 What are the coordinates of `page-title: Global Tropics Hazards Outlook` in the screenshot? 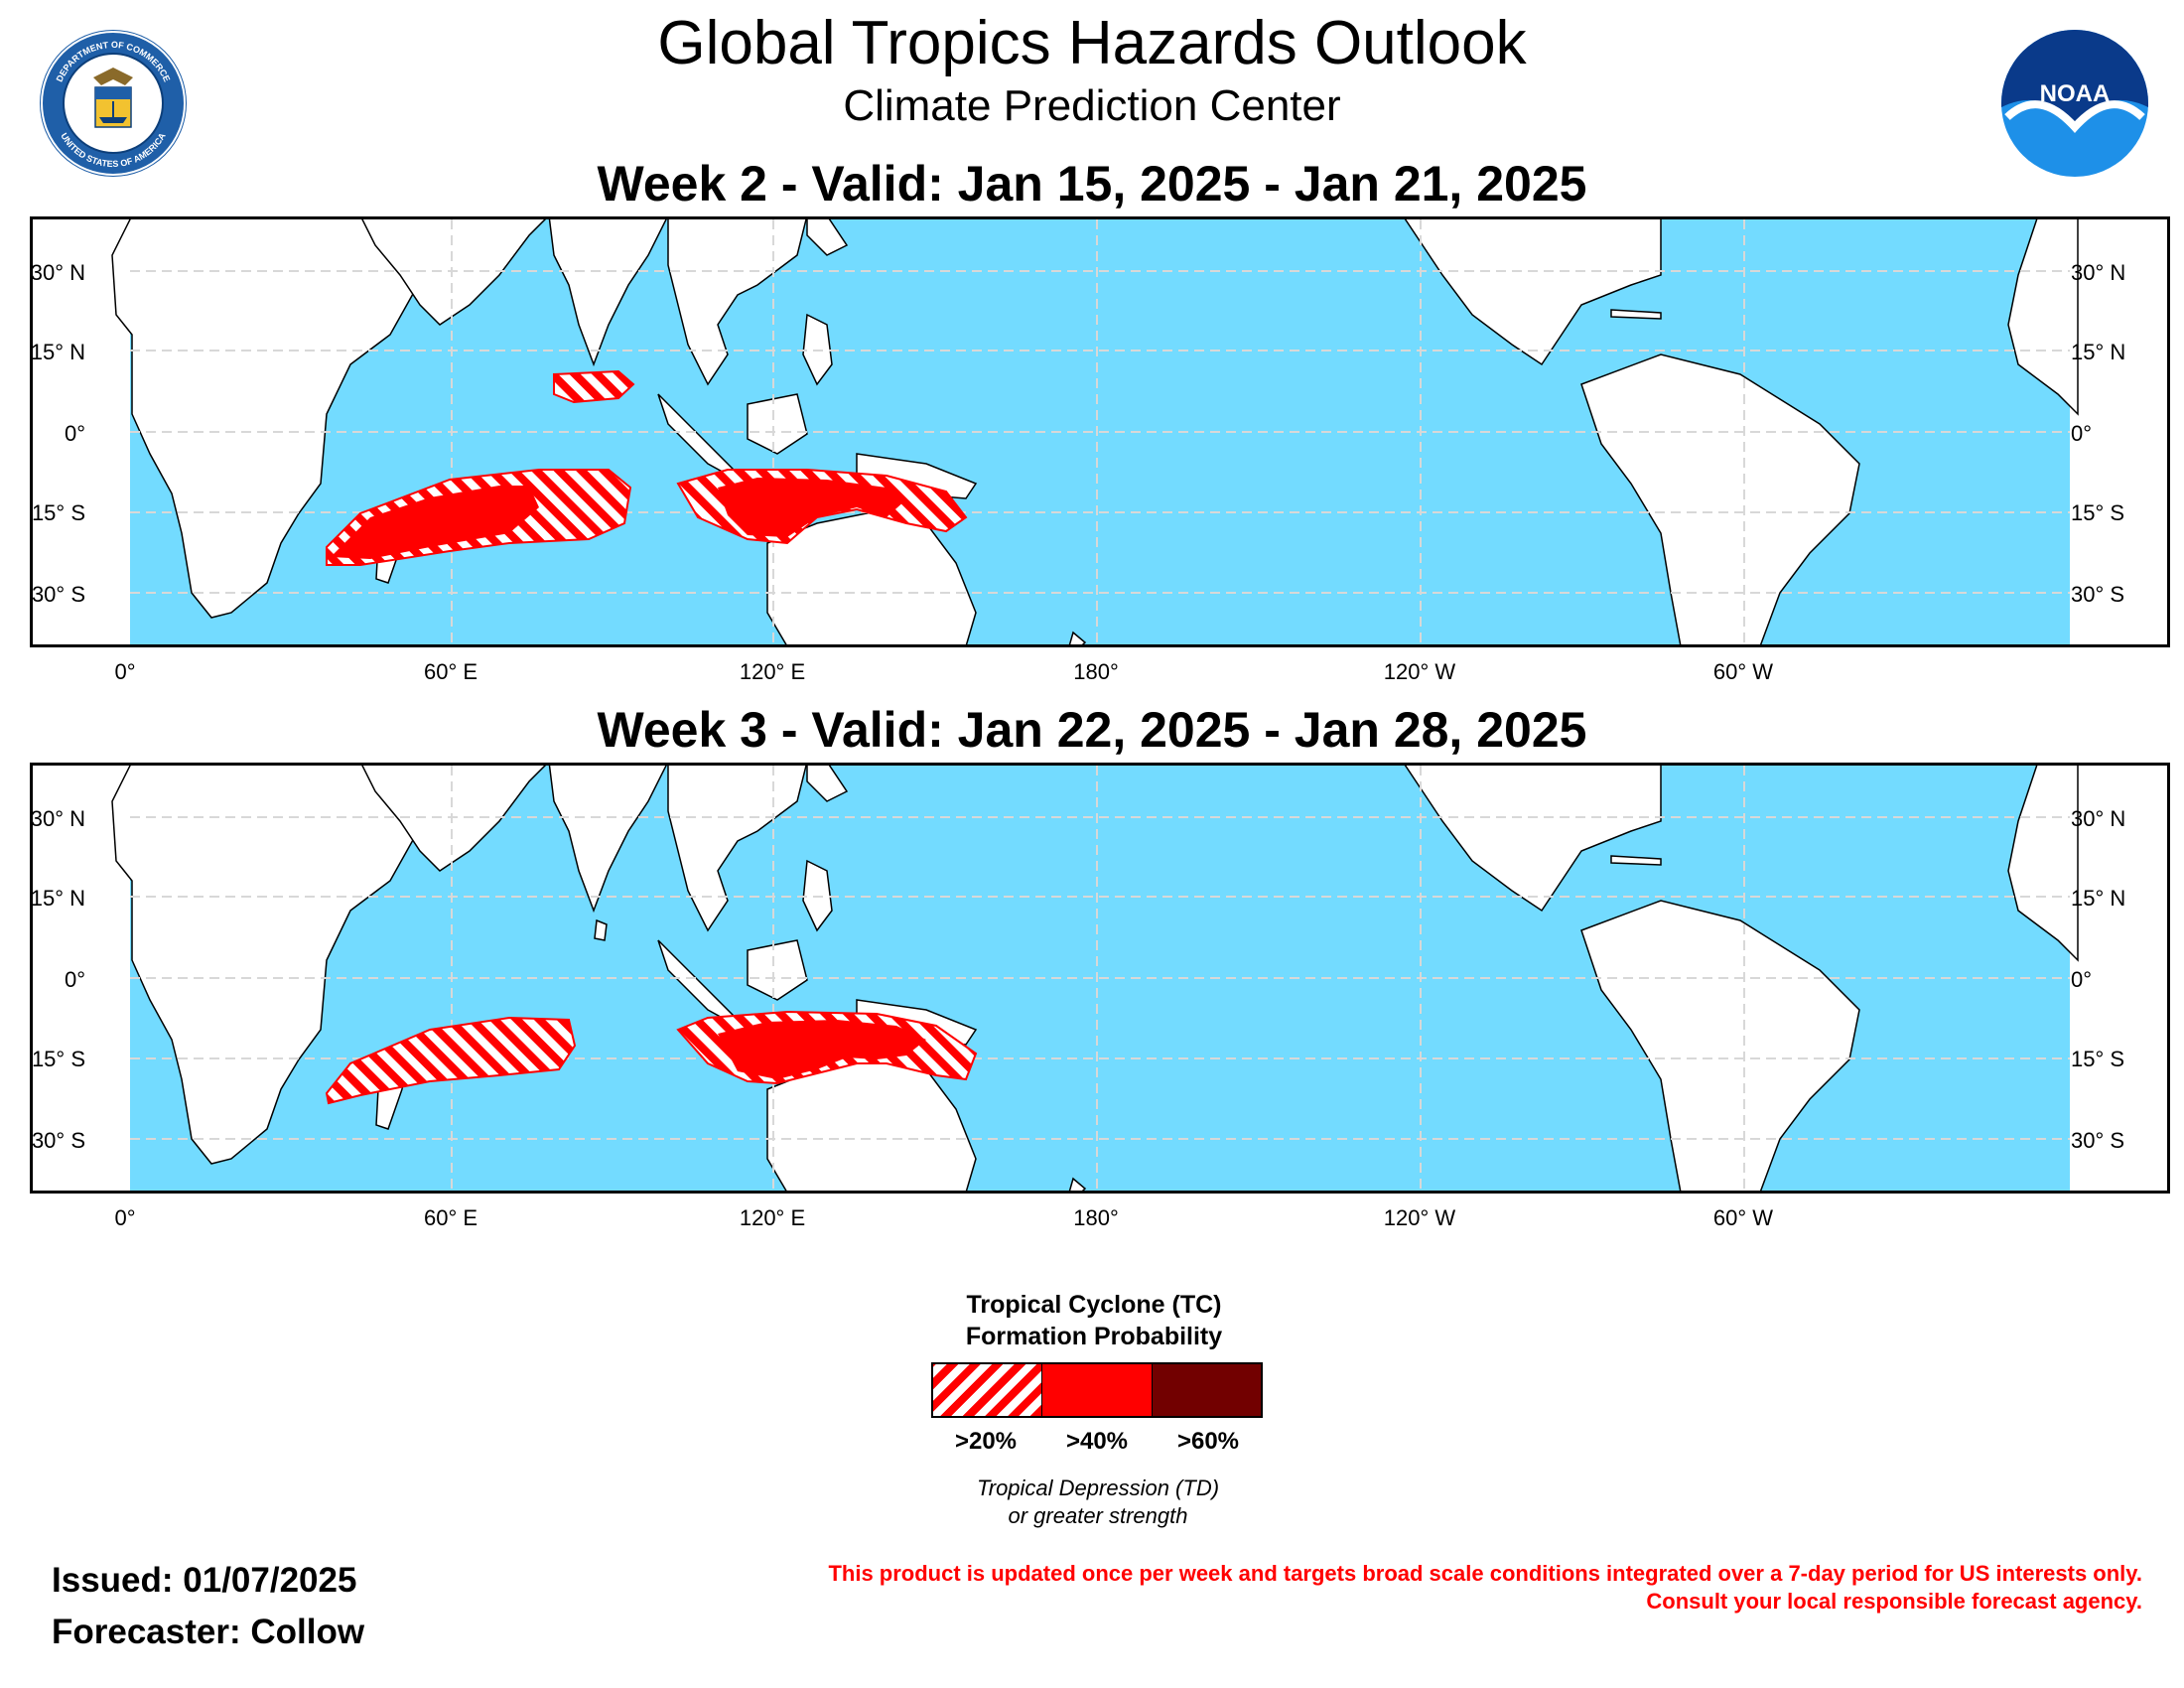 It's located at (1092, 43).